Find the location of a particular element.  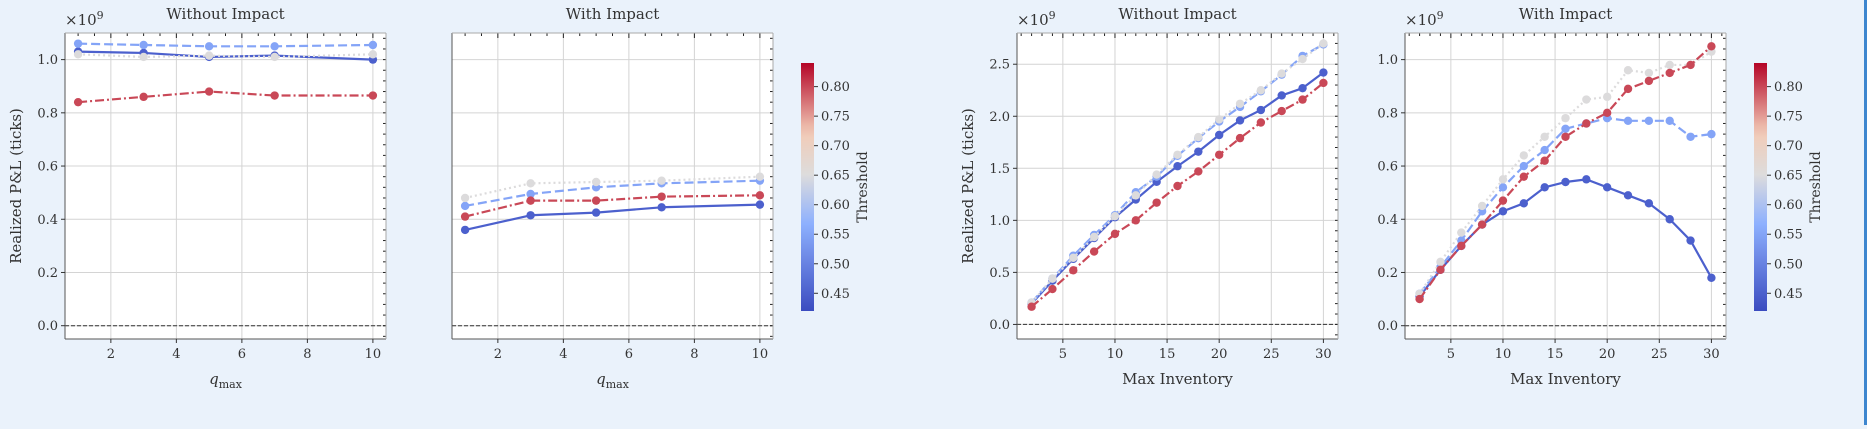

chart-title: With Impact is located at coordinates (613, 14).